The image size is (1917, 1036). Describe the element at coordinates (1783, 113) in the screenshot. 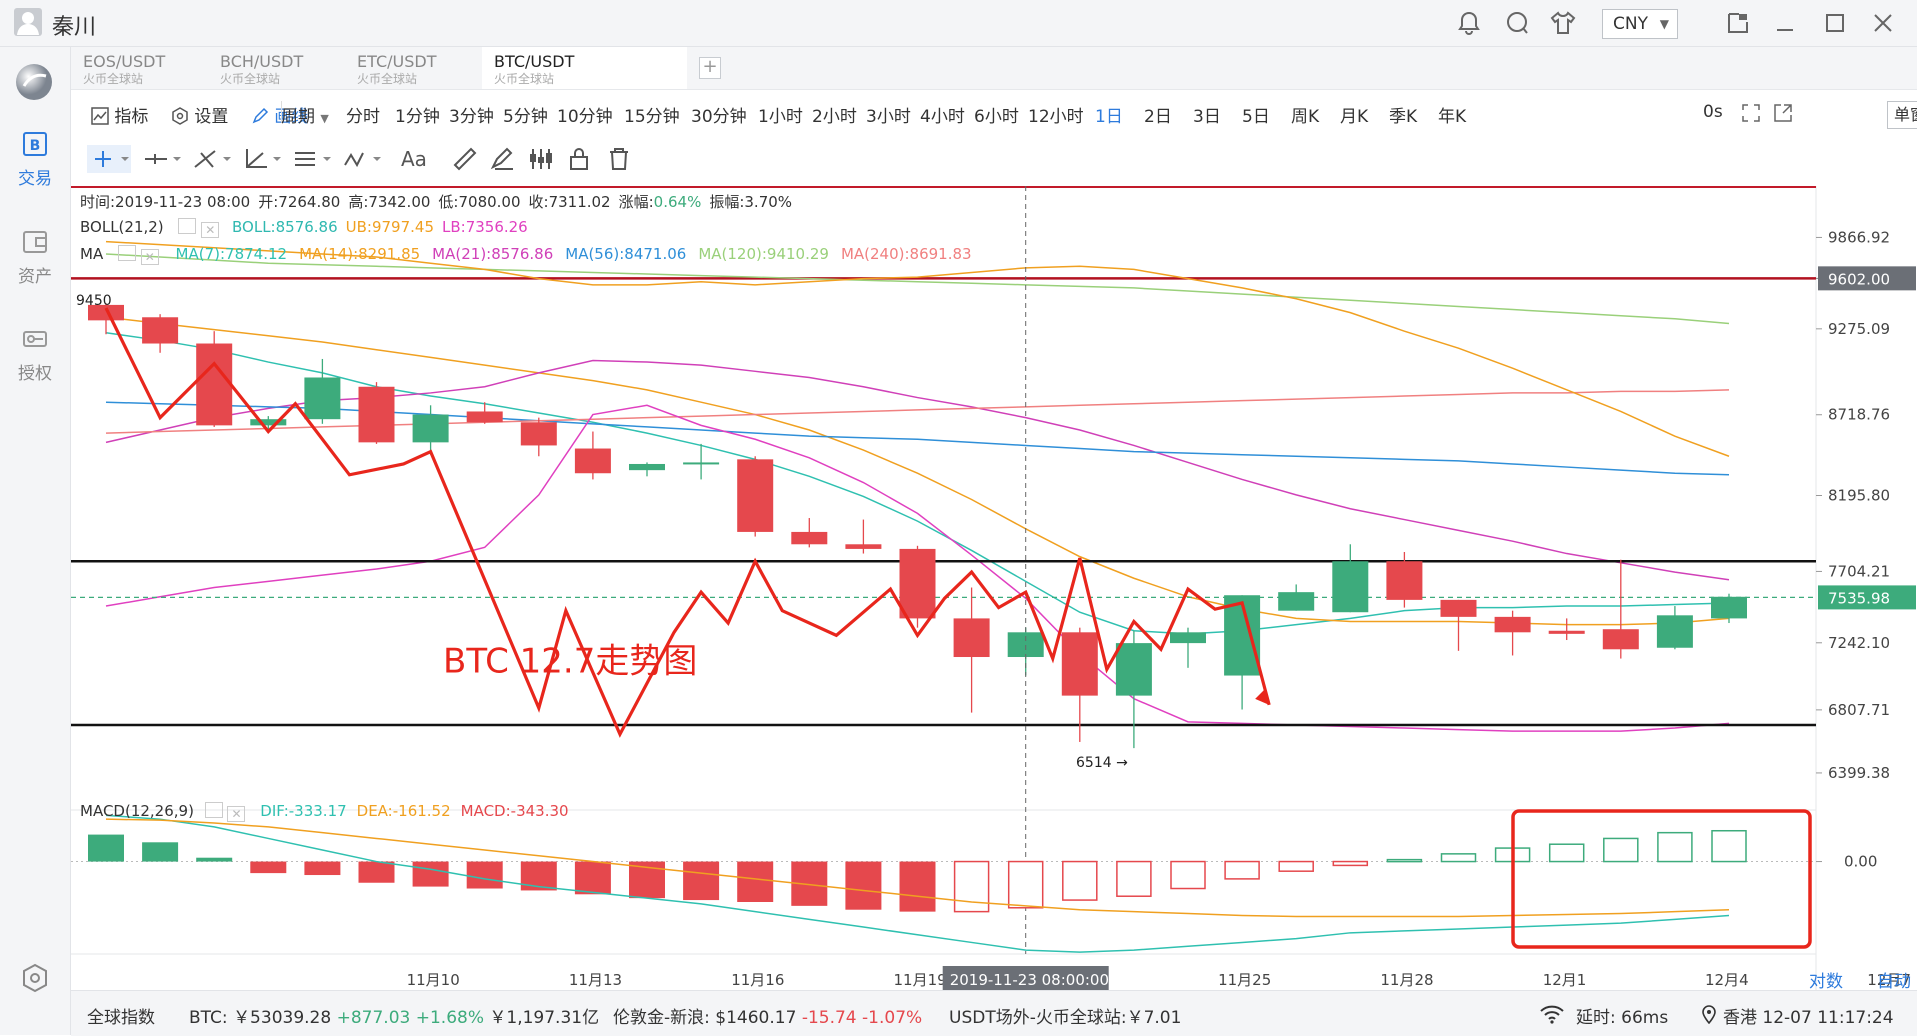

I see `popout-icon` at that location.